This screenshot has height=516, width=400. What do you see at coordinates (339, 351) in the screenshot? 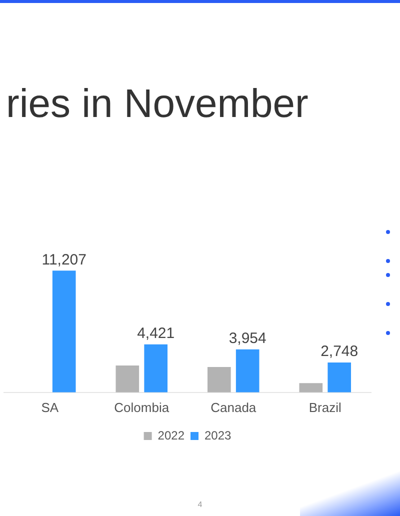
I see `data-label: 2,748` at bounding box center [339, 351].